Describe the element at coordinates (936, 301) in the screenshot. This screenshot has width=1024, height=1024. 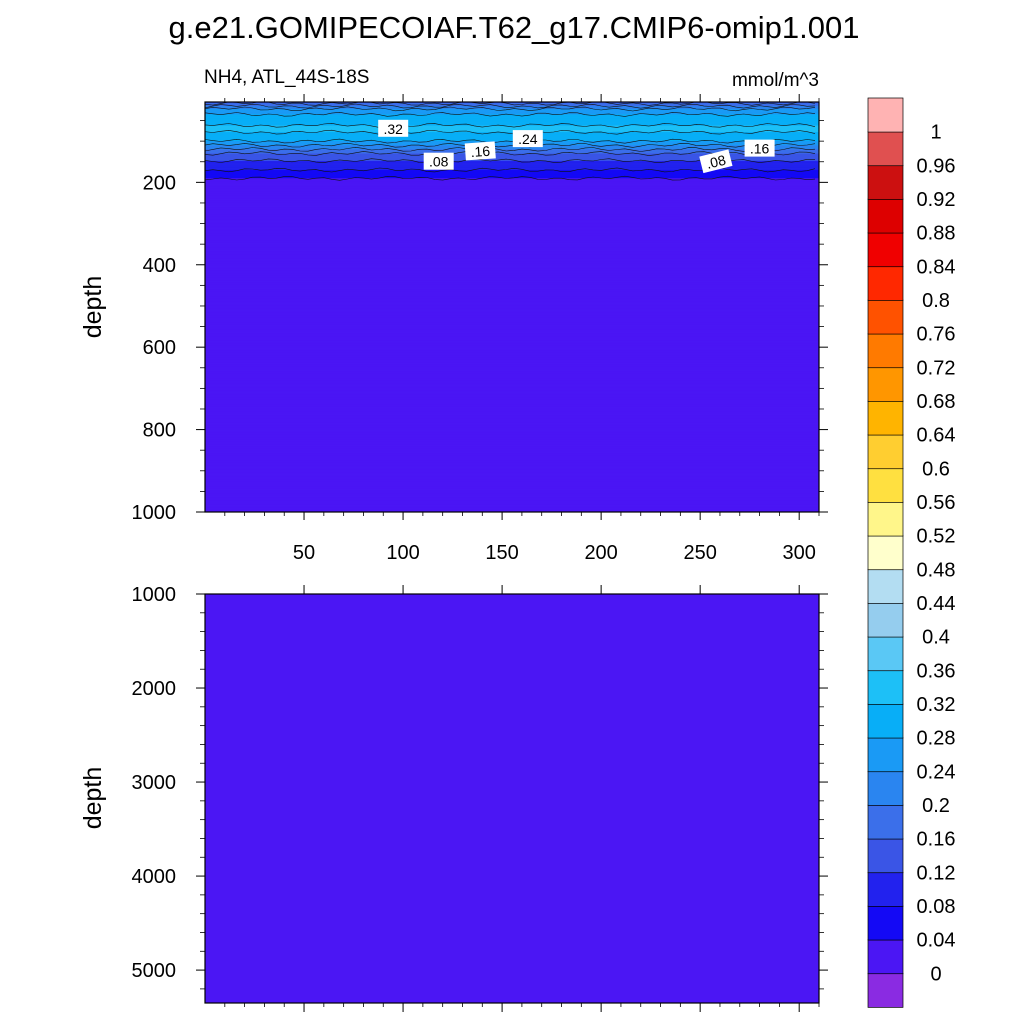
I see `colorbar-label: 0.8` at that location.